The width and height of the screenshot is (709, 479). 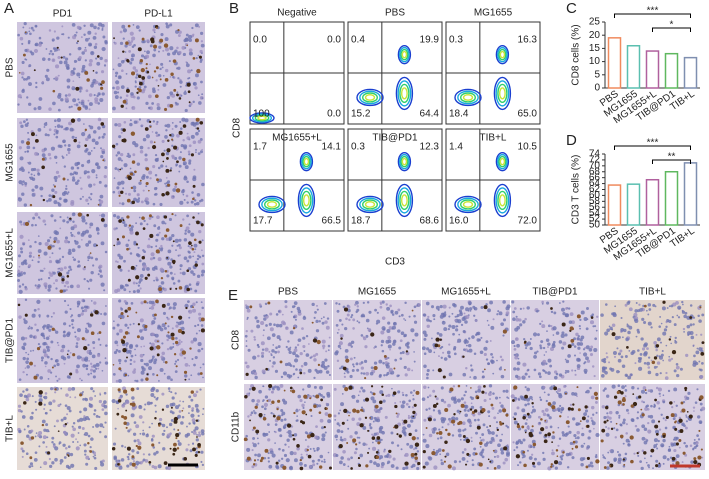 I want to click on flow-title: TIB@PD1, so click(x=395, y=138).